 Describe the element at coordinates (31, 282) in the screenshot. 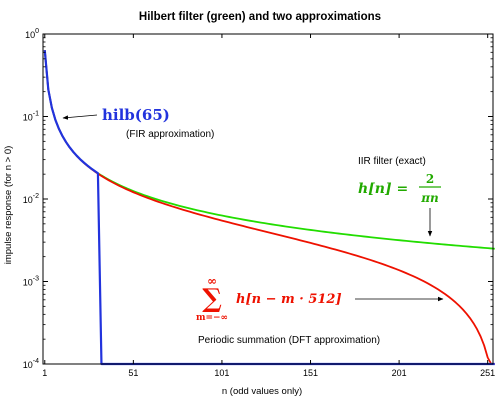

I see `y-tick-label: 10⁻³` at that location.